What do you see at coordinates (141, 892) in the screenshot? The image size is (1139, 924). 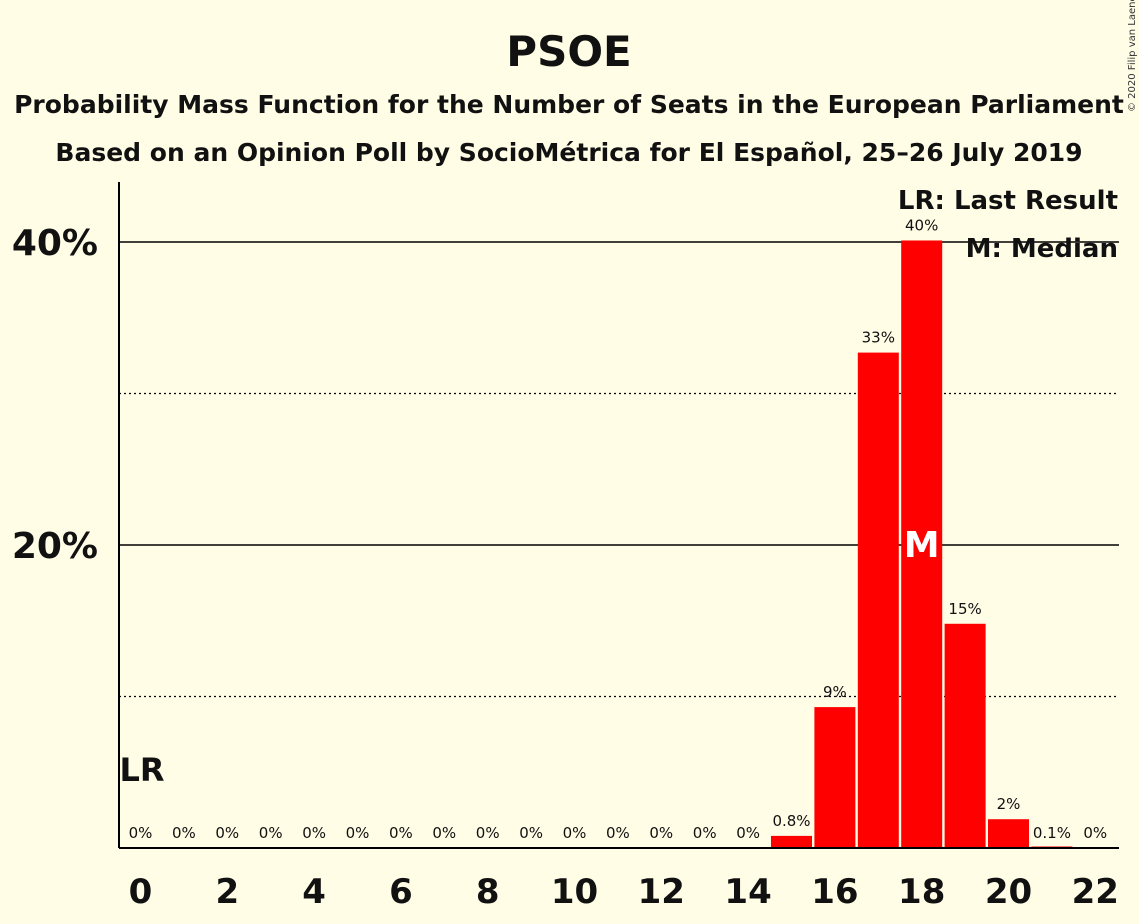 I see `x-tick-label: 0` at bounding box center [141, 892].